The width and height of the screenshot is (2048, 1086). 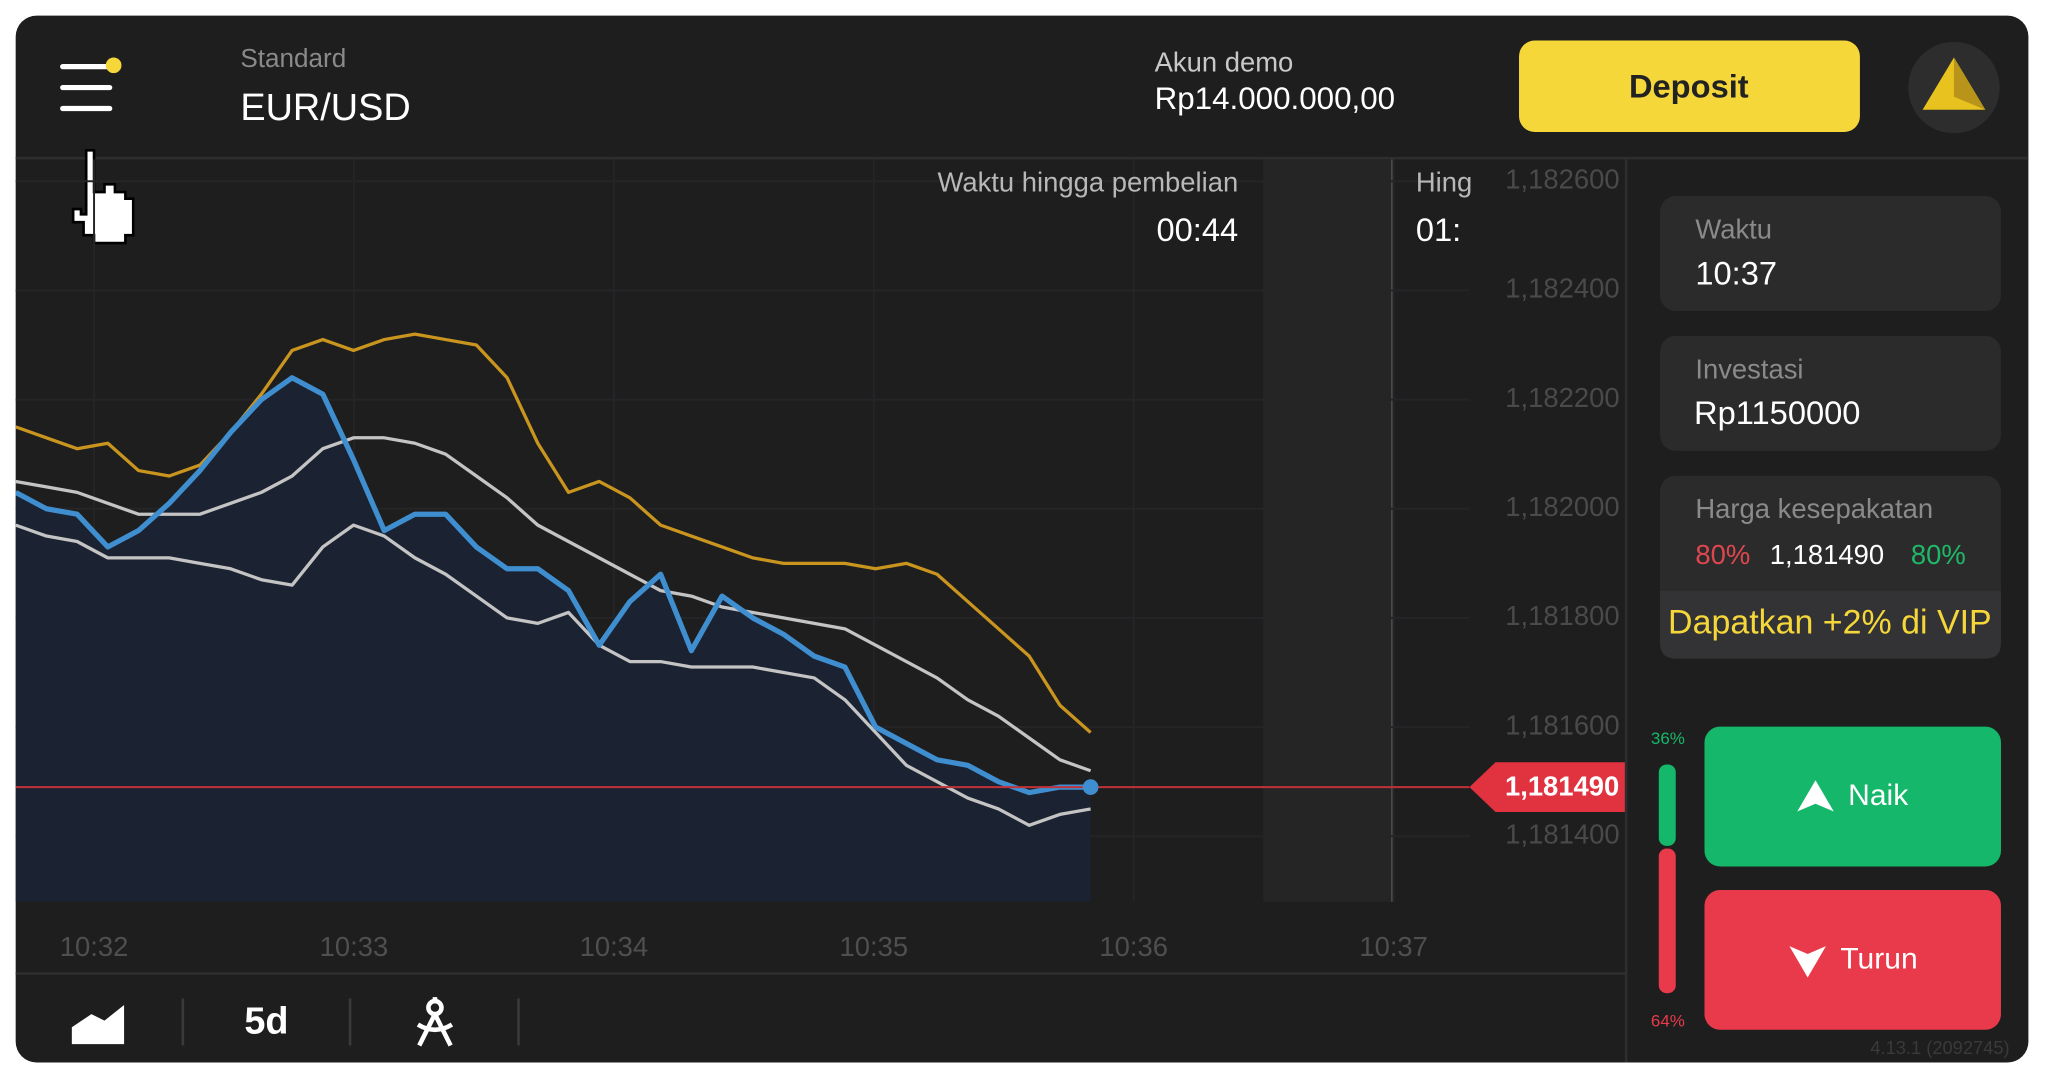 I want to click on expiry-timer-label: Hing, so click(x=1444, y=182).